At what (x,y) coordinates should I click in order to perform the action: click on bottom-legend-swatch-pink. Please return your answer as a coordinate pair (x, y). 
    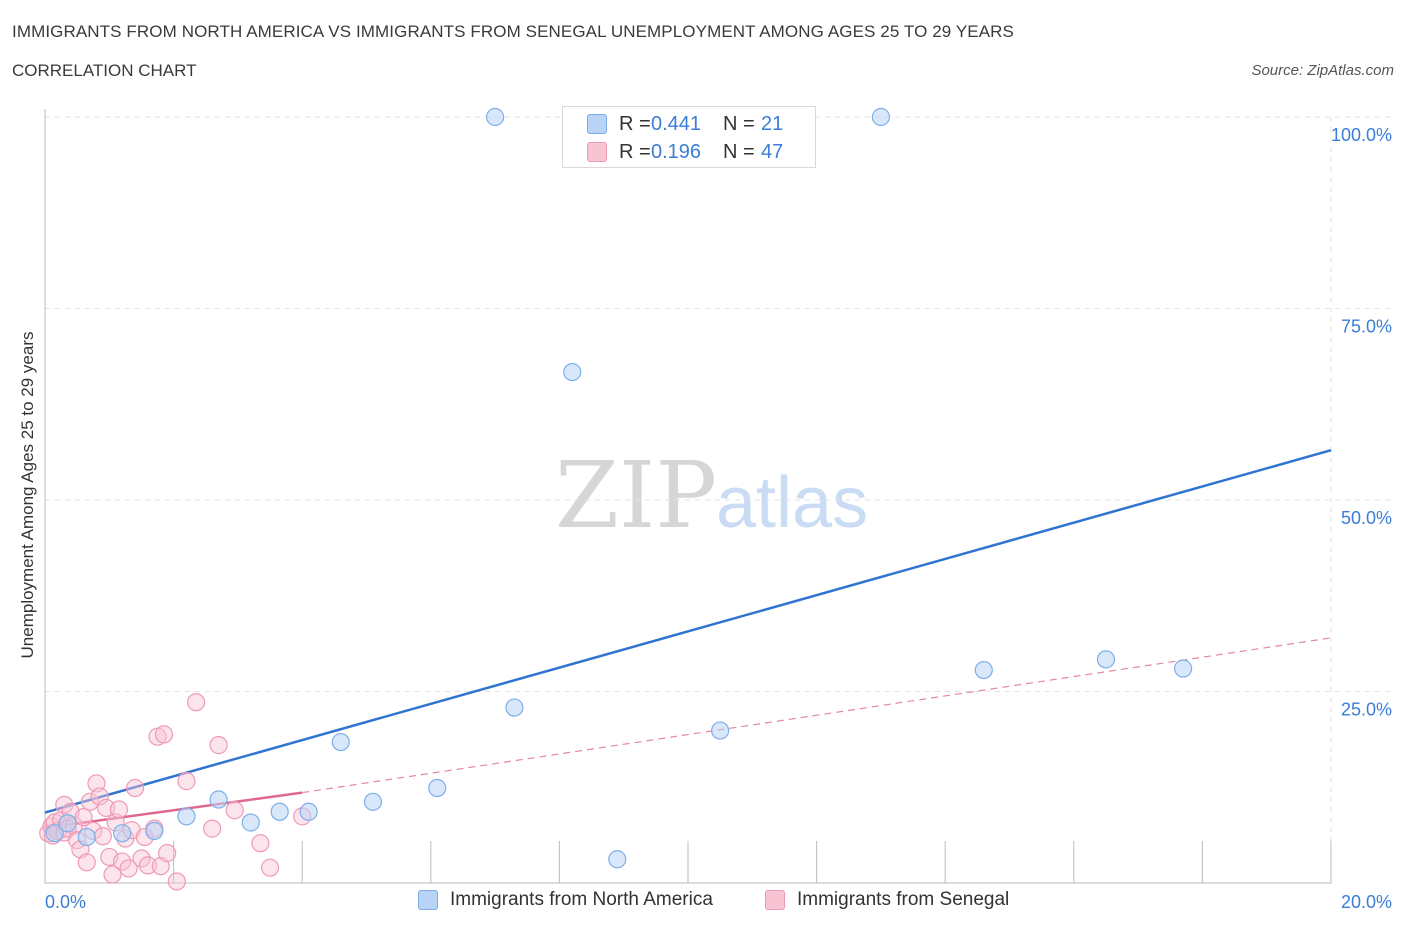
    Looking at the image, I should click on (775, 900).